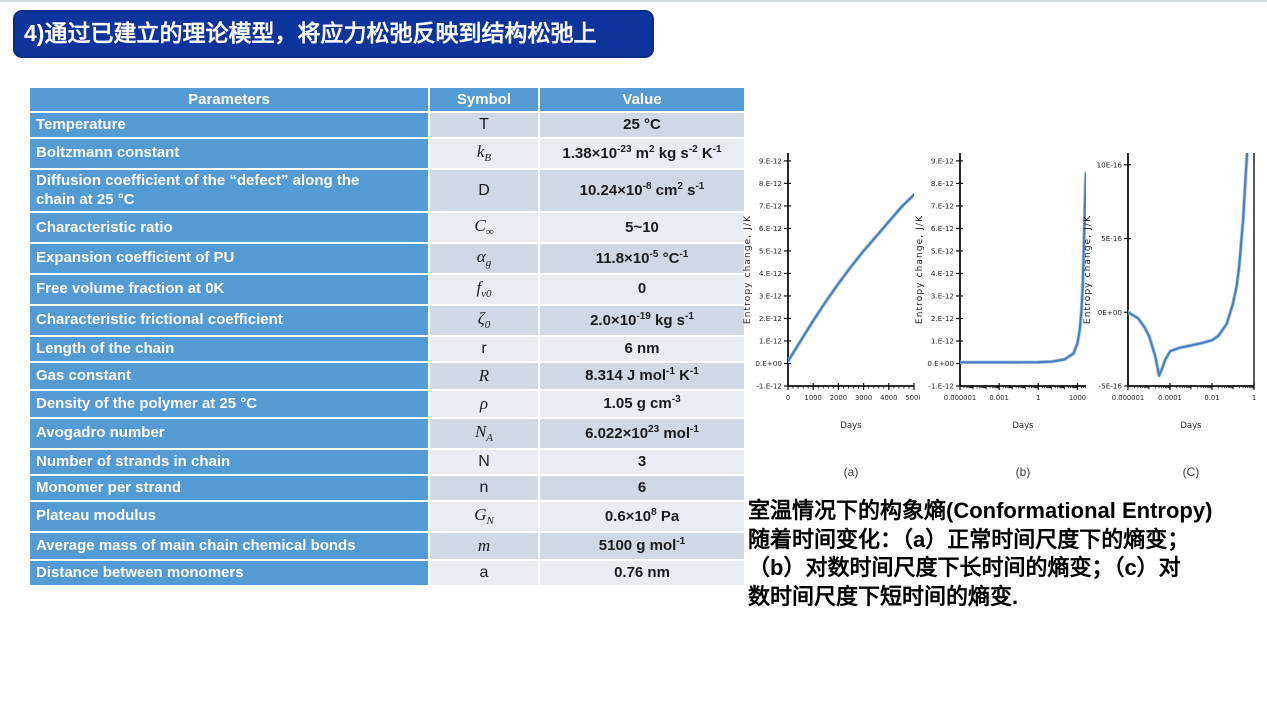 The width and height of the screenshot is (1267, 713). What do you see at coordinates (642, 349) in the screenshot?
I see `parameter-value-cell: 6 nm` at bounding box center [642, 349].